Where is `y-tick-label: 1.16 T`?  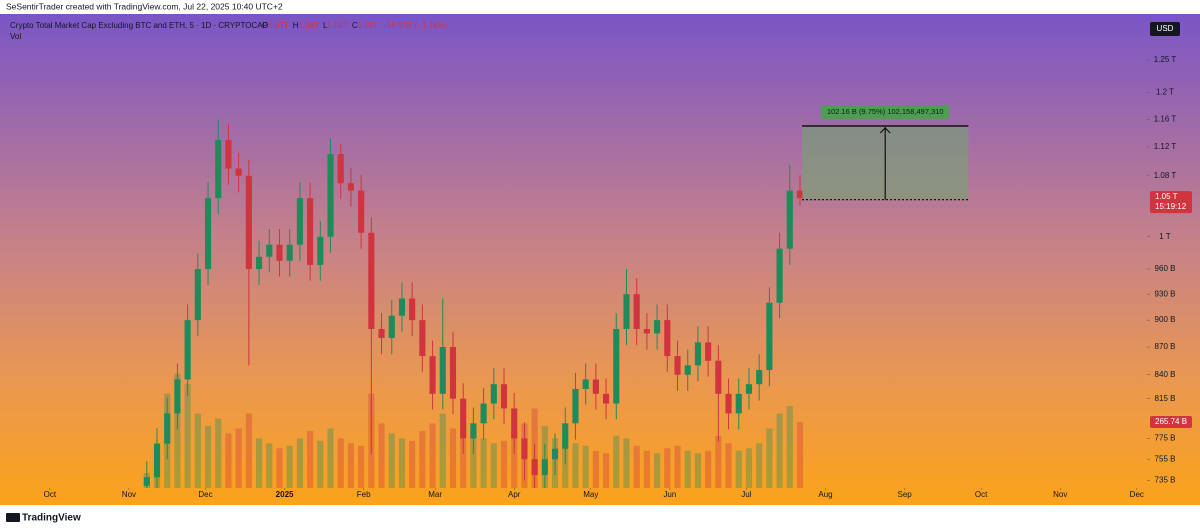 y-tick-label: 1.16 T is located at coordinates (1165, 118).